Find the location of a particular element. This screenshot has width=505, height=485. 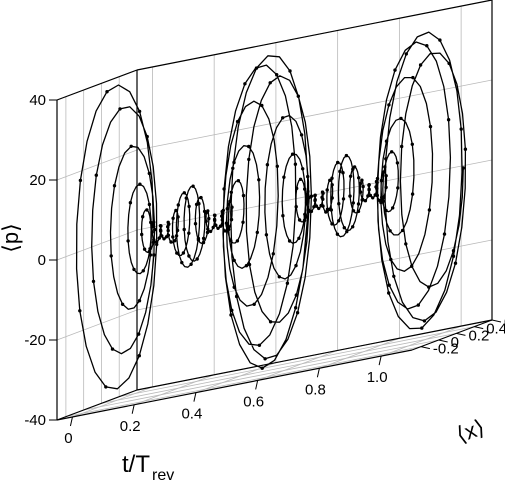

back-wall-gridline is located at coordinates (314, 115).